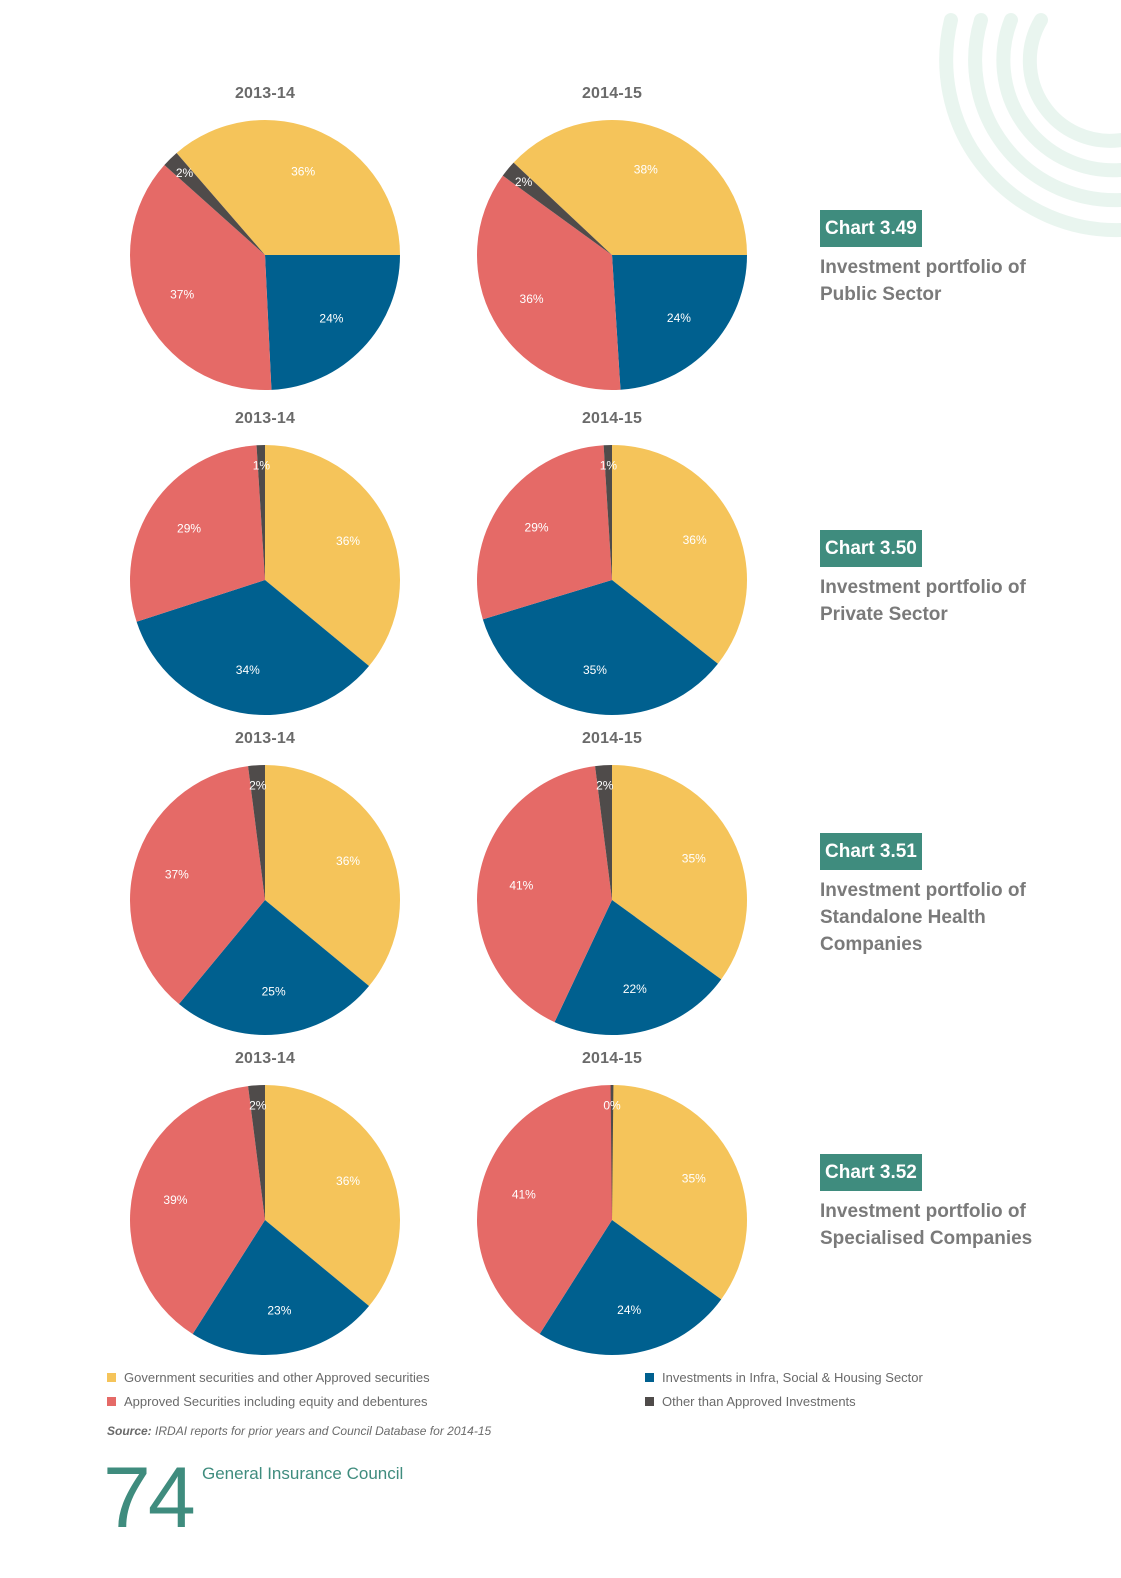  I want to click on concentric-arcs-icon, so click(1030, 125).